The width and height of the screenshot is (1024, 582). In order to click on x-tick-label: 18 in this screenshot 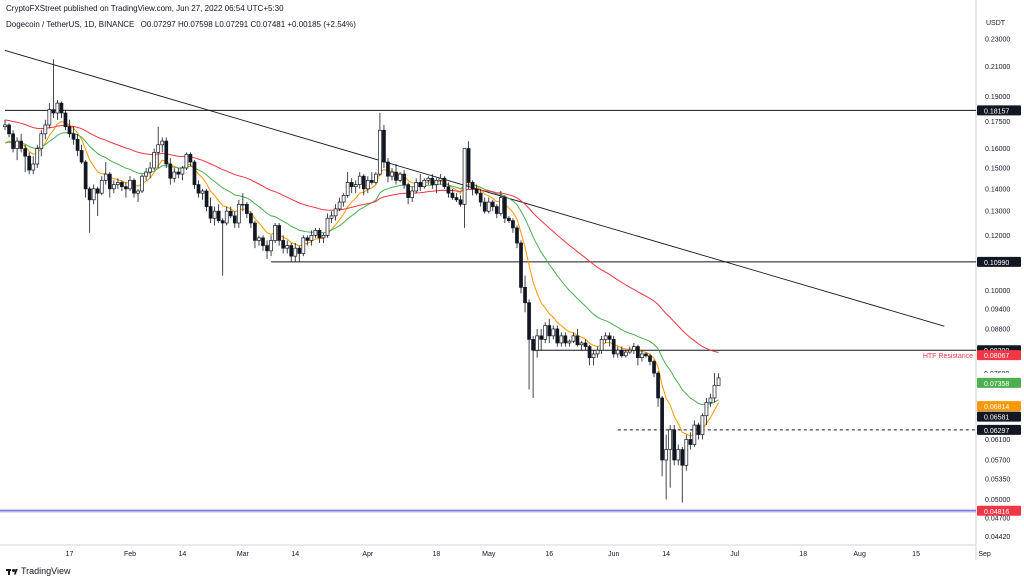, I will do `click(803, 554)`.